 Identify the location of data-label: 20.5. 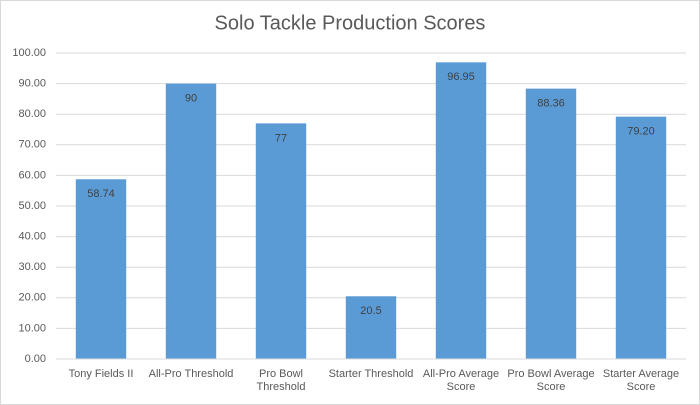
(370, 311).